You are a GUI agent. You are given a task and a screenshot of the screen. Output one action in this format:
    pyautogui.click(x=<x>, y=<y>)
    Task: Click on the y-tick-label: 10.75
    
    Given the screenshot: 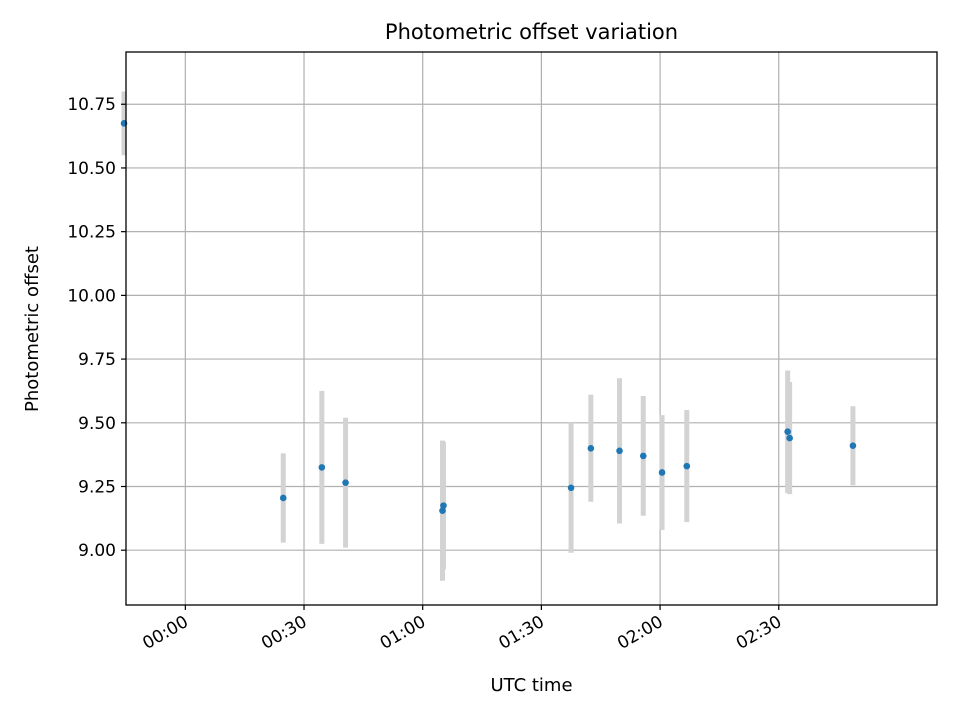 What is the action you would take?
    pyautogui.click(x=91, y=105)
    